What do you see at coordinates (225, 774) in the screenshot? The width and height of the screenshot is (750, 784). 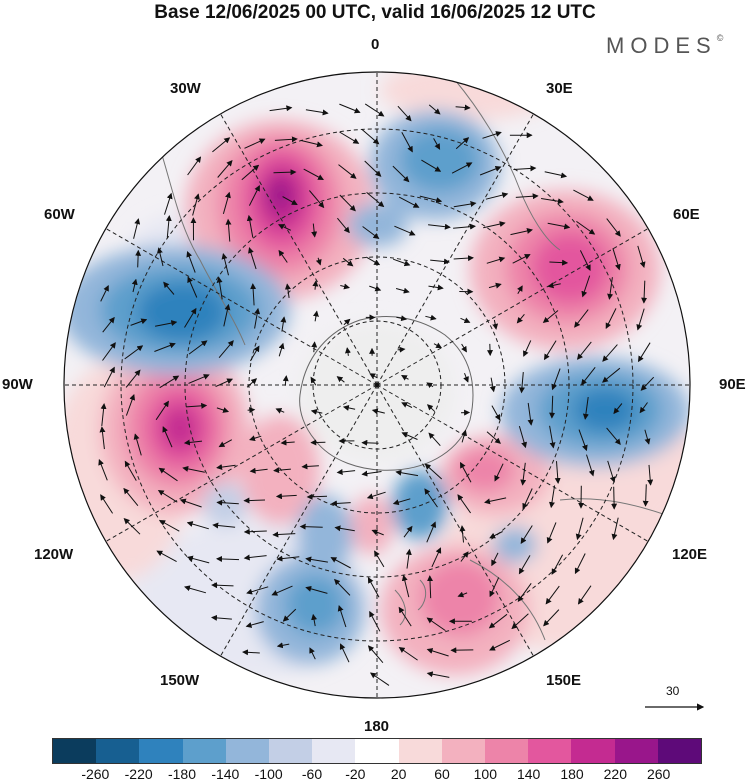 I see `colorbar-tick-label: -140` at bounding box center [225, 774].